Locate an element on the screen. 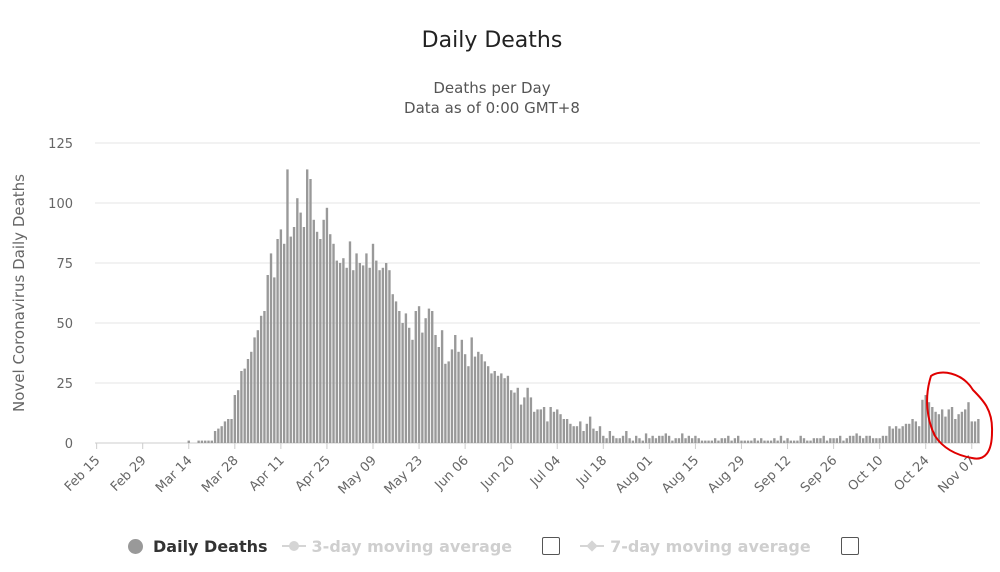 Image resolution: width=1000 pixels, height=572 pixels. checkbox-3day is located at coordinates (551, 546).